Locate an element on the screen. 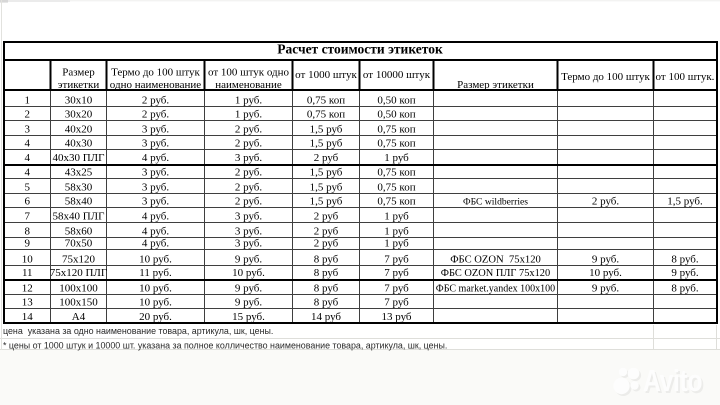 The image size is (720, 405). svg-text: 1,5 руб. is located at coordinates (685, 201).